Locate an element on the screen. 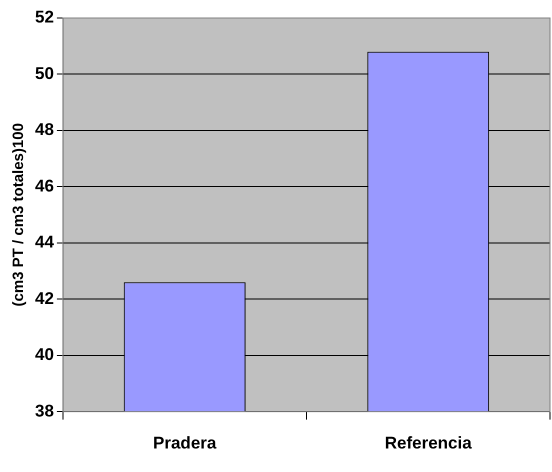  y-tick-label: 40 is located at coordinates (44, 354).